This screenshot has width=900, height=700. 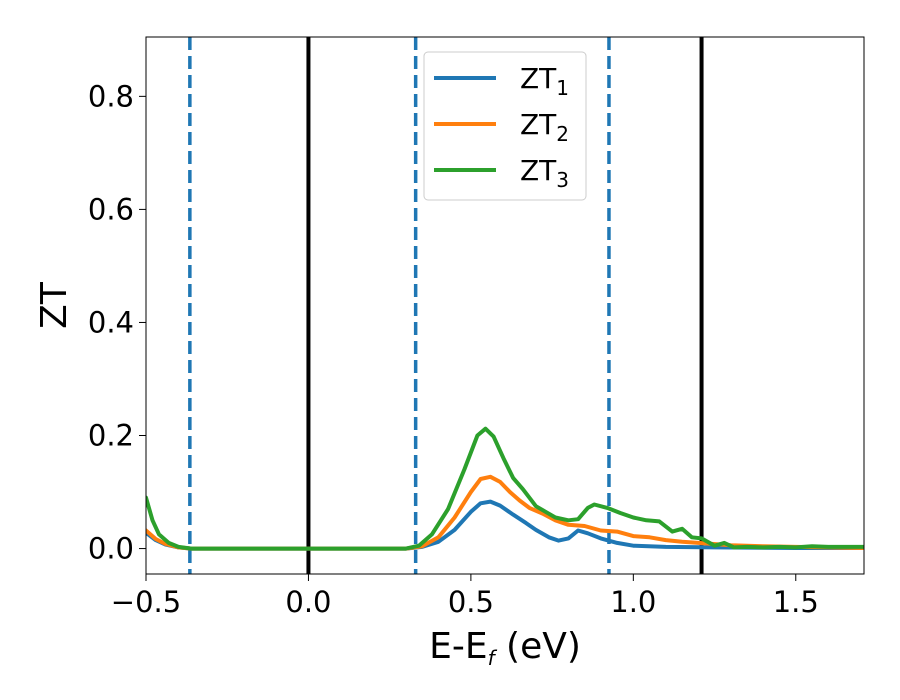 I want to click on y-tick-label: 0.8, so click(x=111, y=96).